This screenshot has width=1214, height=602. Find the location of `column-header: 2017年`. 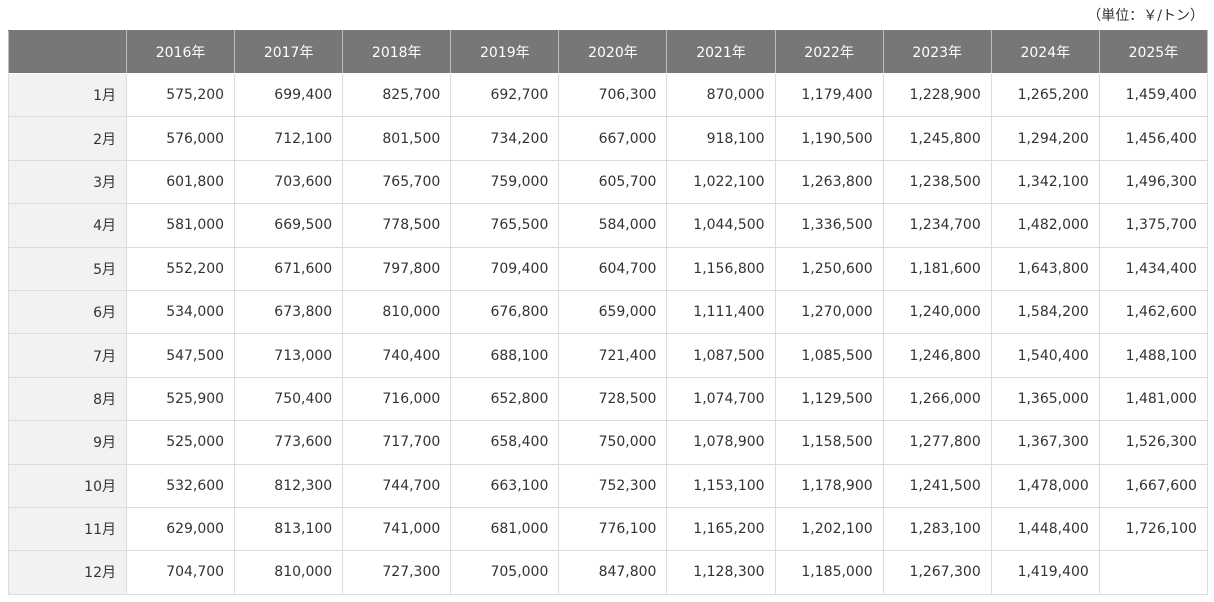

column-header: 2017年 is located at coordinates (289, 52).